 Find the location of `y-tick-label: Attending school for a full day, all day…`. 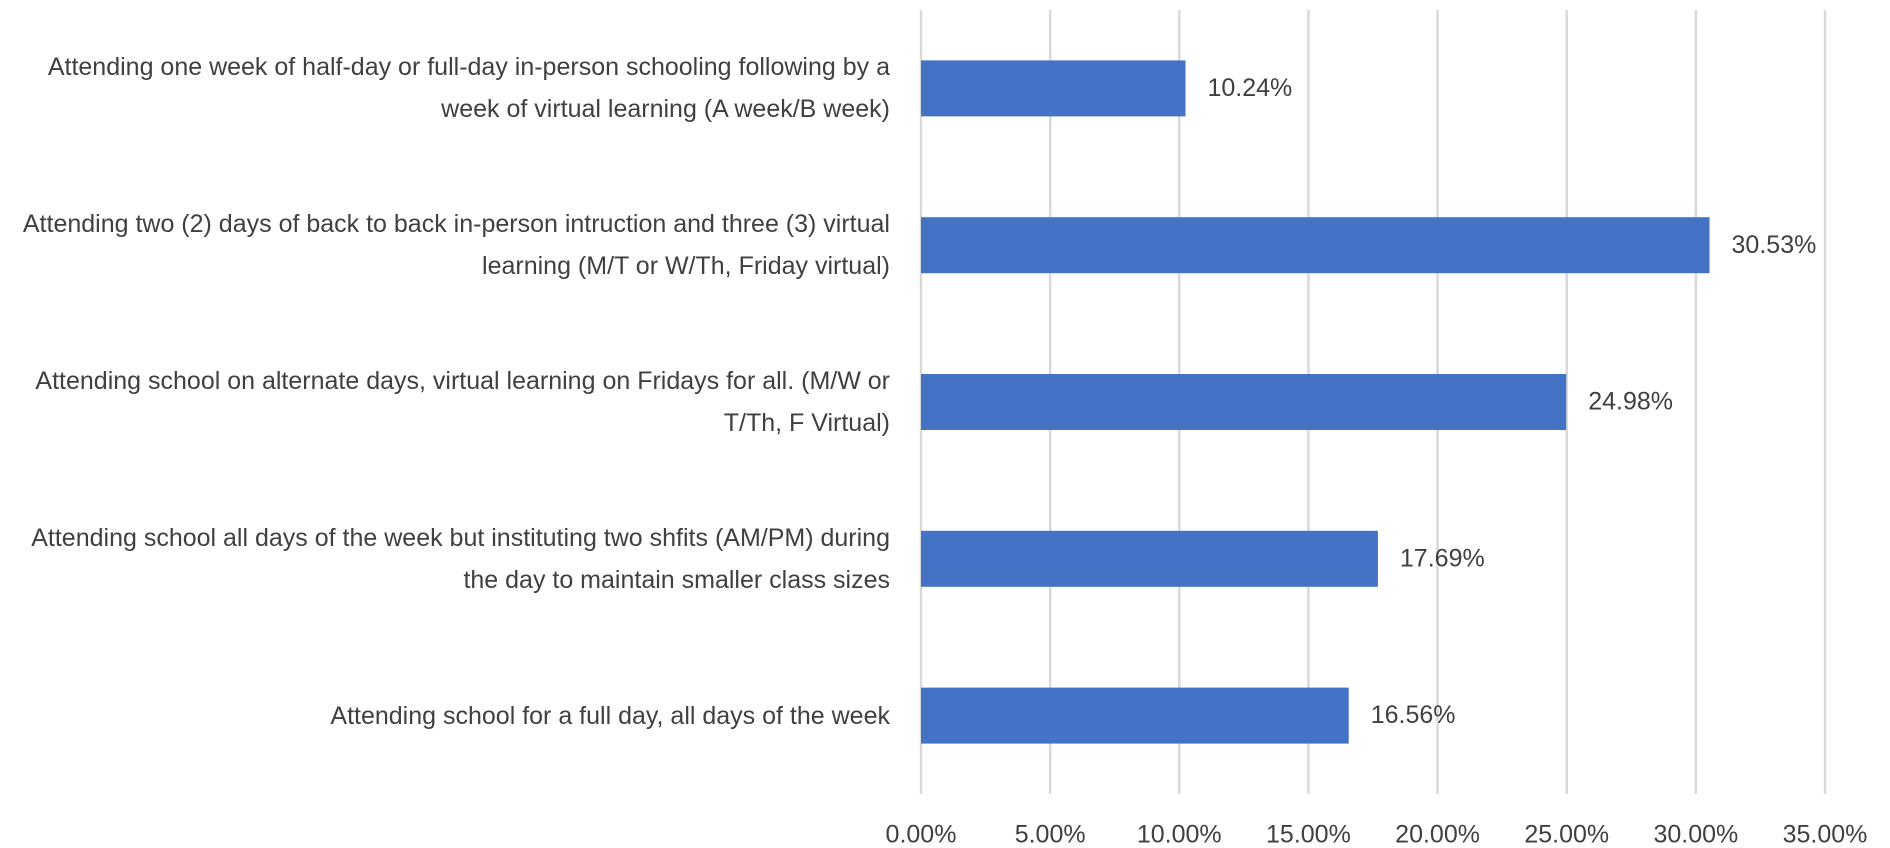

y-tick-label: Attending school for a full day, all day… is located at coordinates (610, 715).